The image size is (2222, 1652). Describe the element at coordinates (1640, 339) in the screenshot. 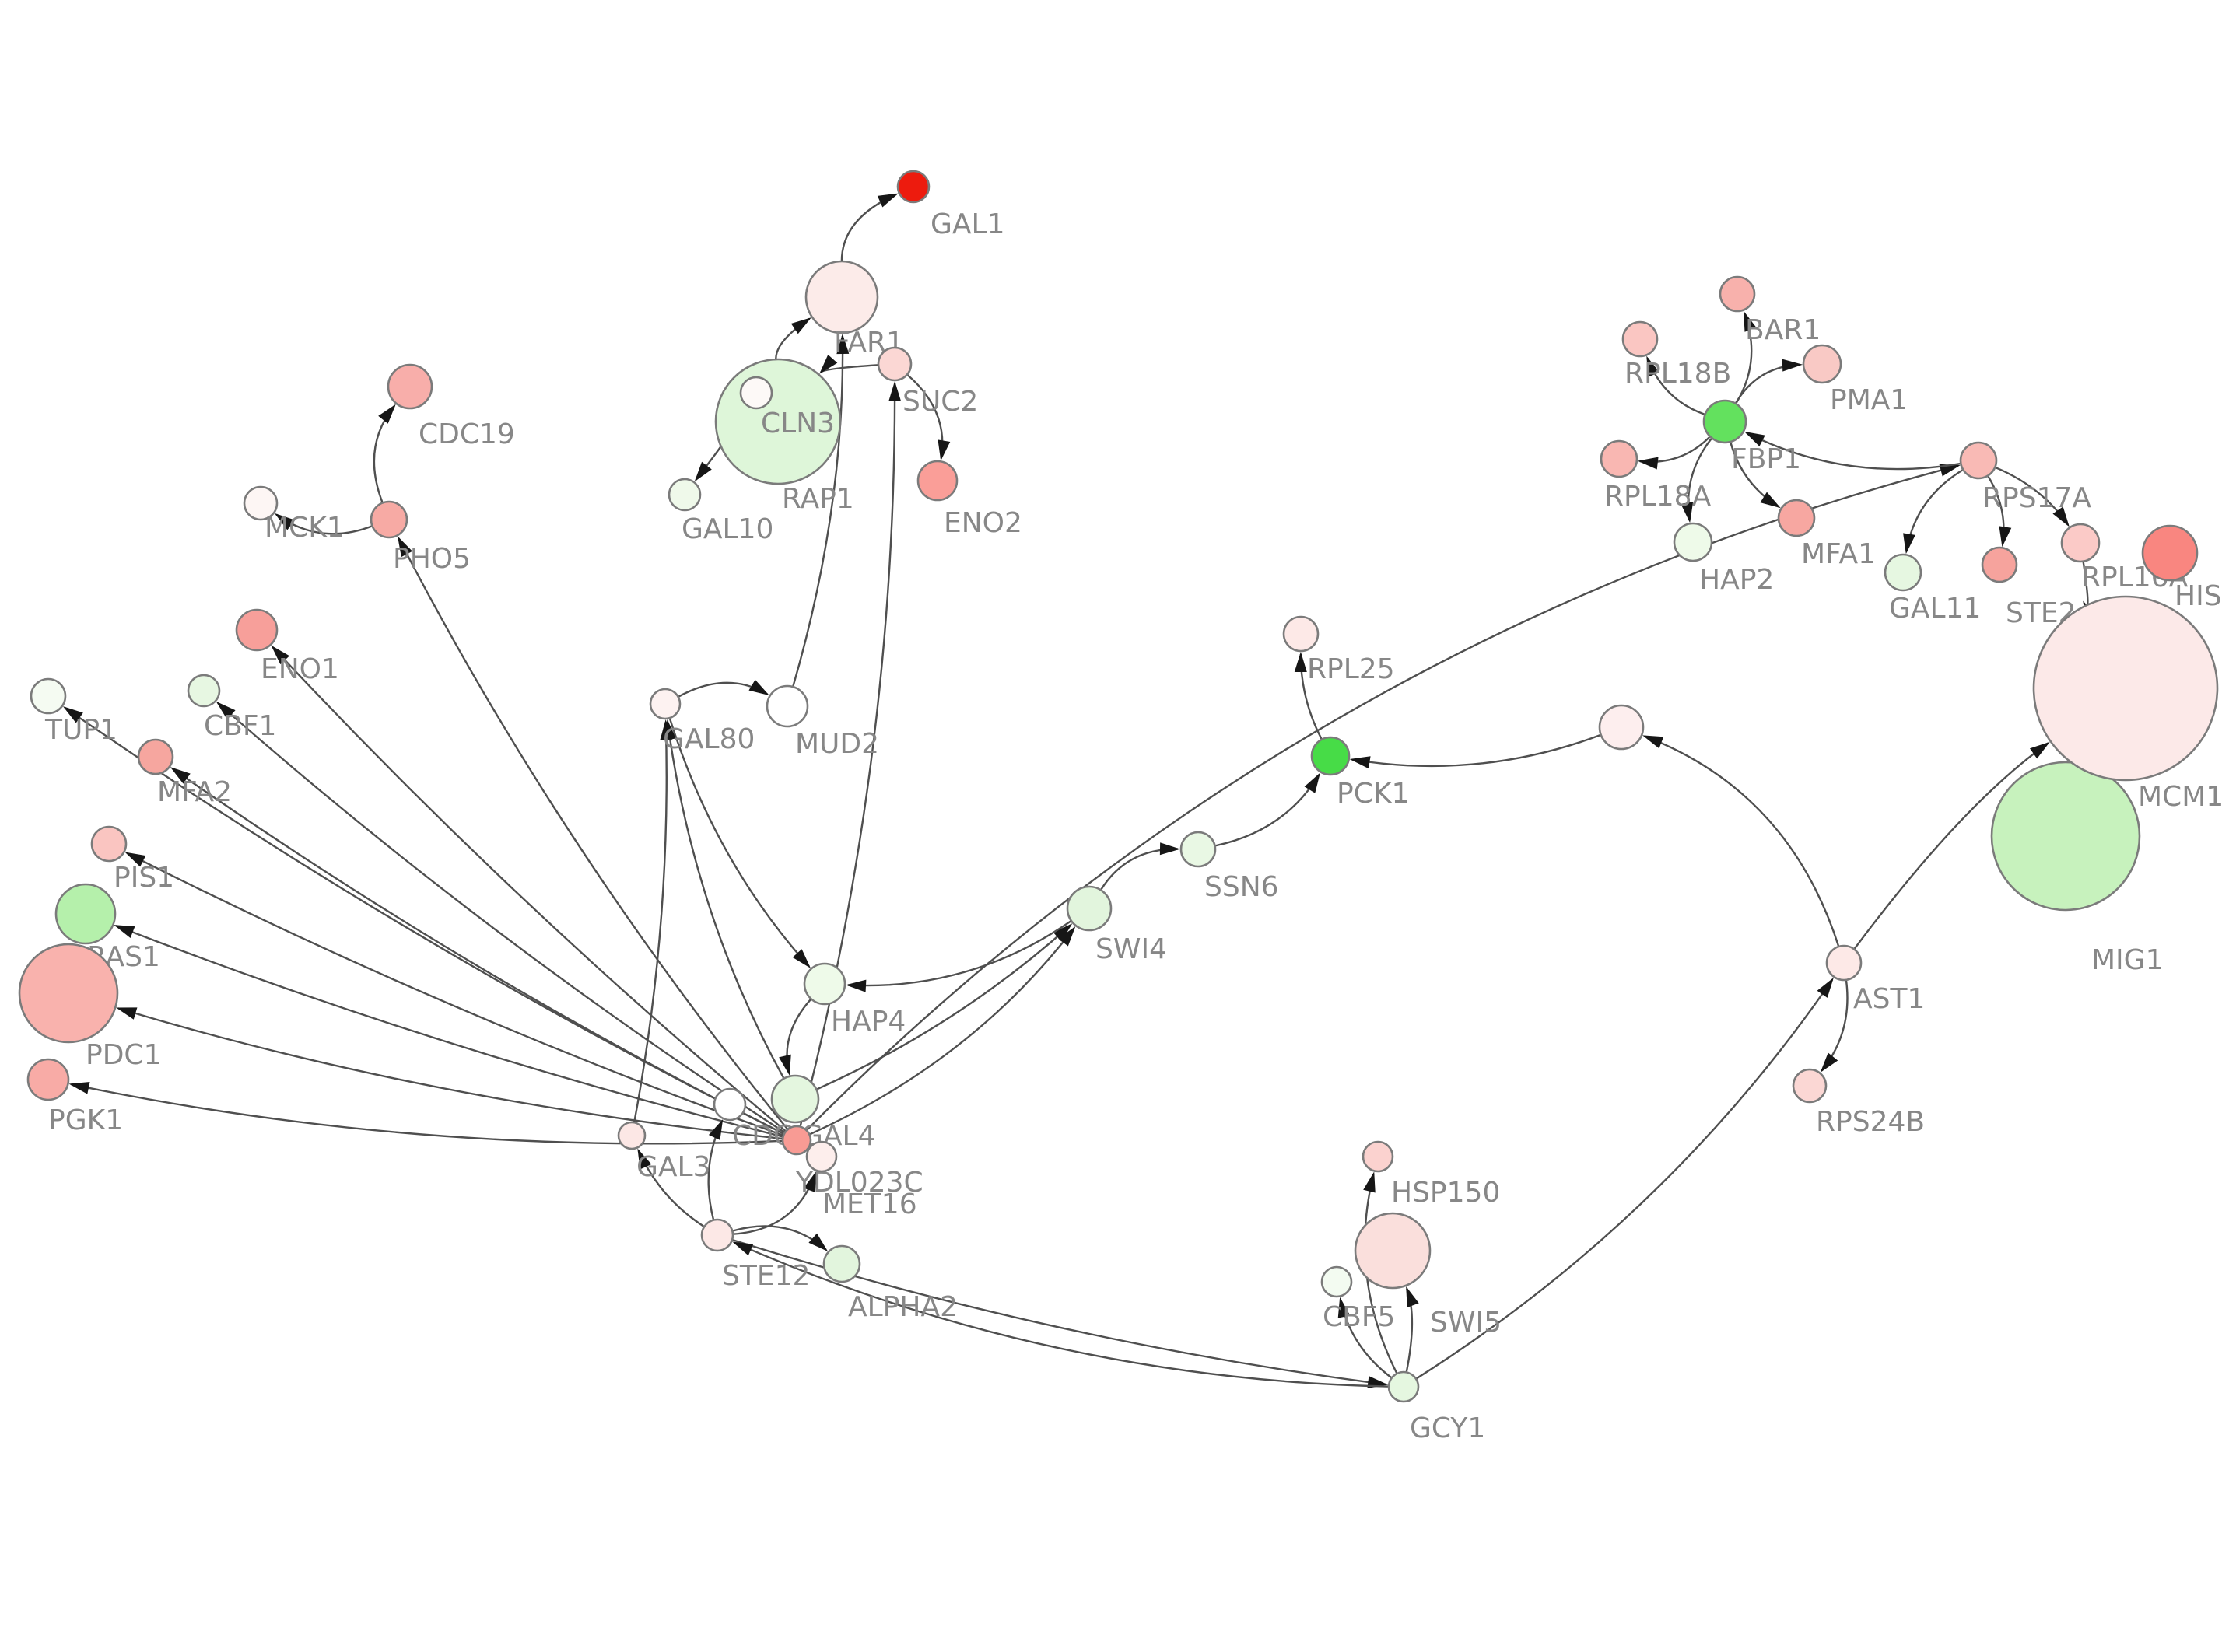

I see `node-RPL18B` at that location.